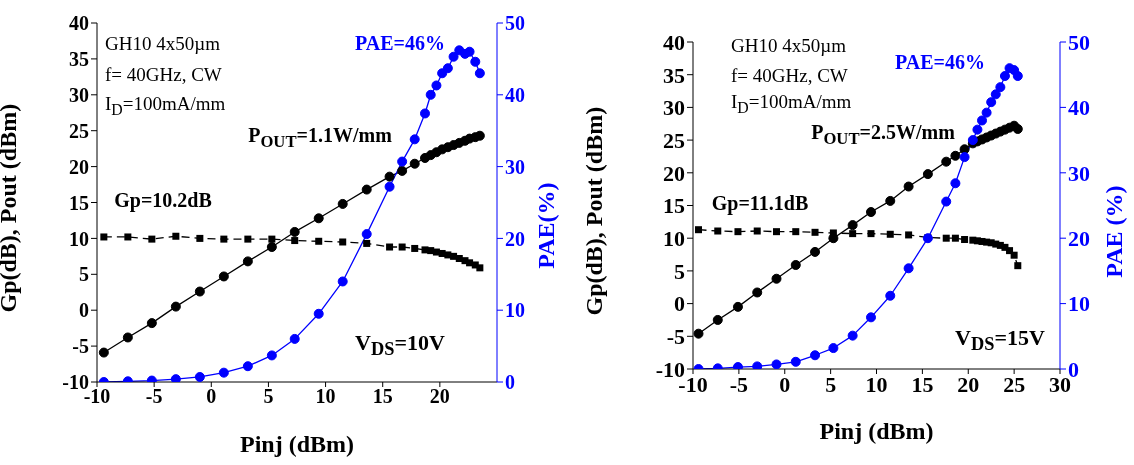 Image resolution: width=1134 pixels, height=465 pixels. Describe the element at coordinates (515, 23) in the screenshot. I see `y2-tick-label: 50` at that location.